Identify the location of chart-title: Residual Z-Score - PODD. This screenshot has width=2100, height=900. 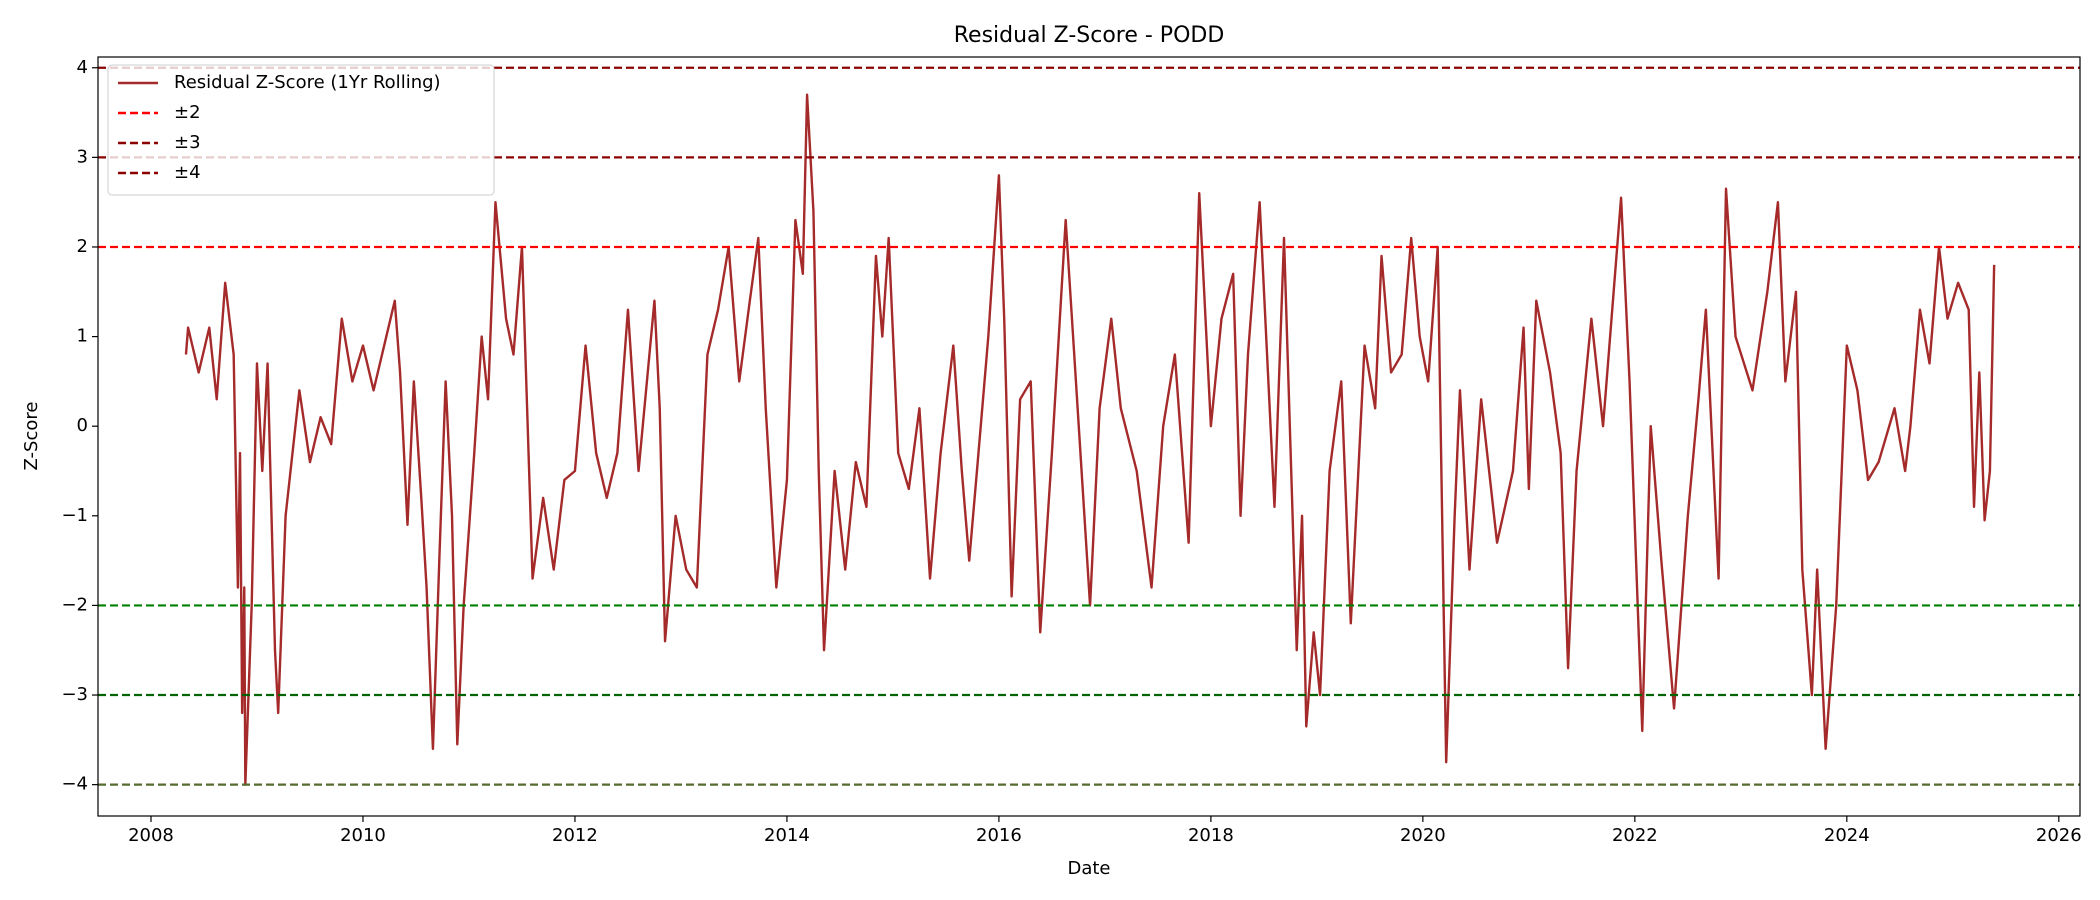
(1089, 35).